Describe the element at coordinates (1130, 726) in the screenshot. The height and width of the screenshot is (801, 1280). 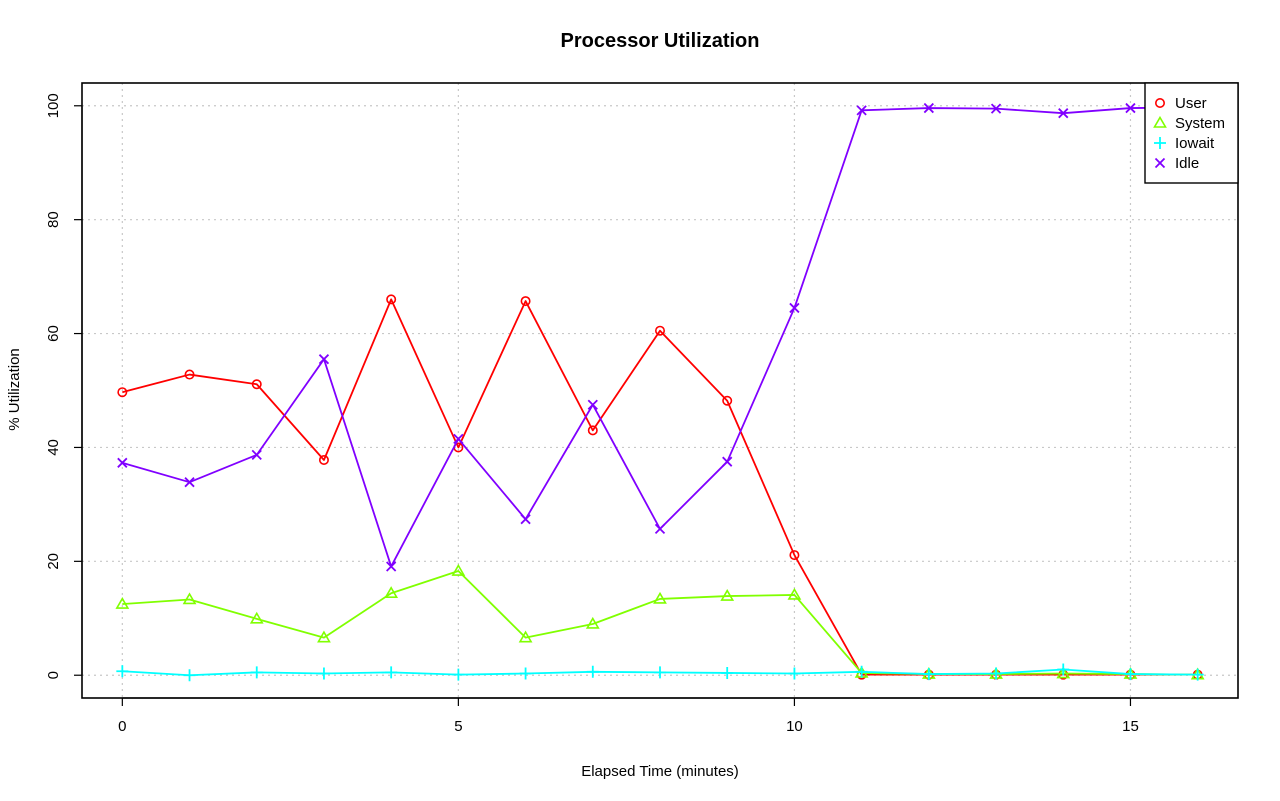
I see `x-tick-label: 15` at that location.